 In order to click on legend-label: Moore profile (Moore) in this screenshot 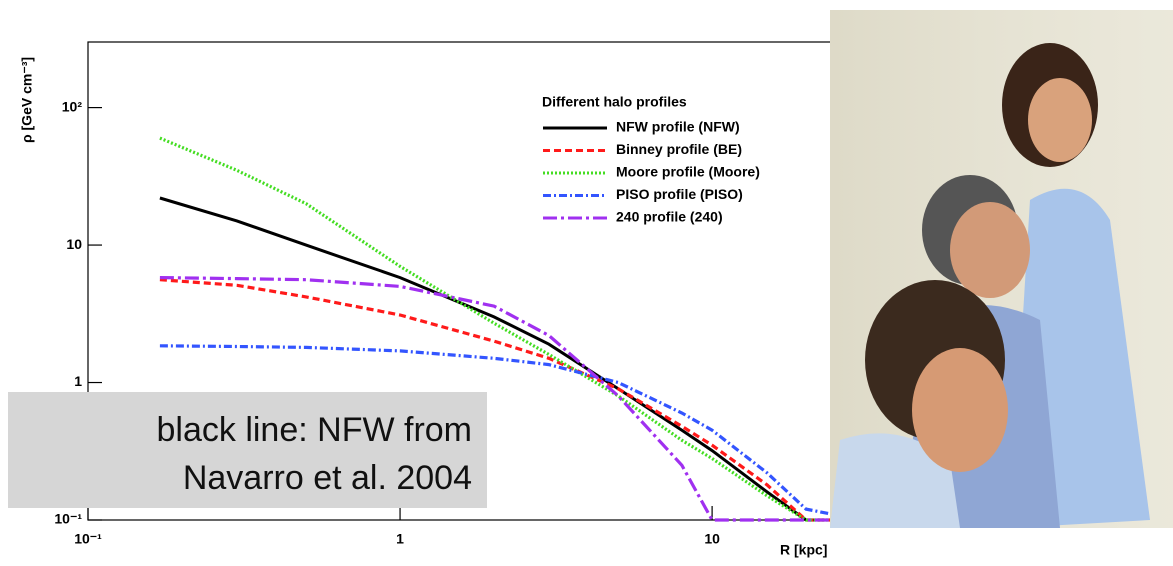, I will do `click(688, 172)`.